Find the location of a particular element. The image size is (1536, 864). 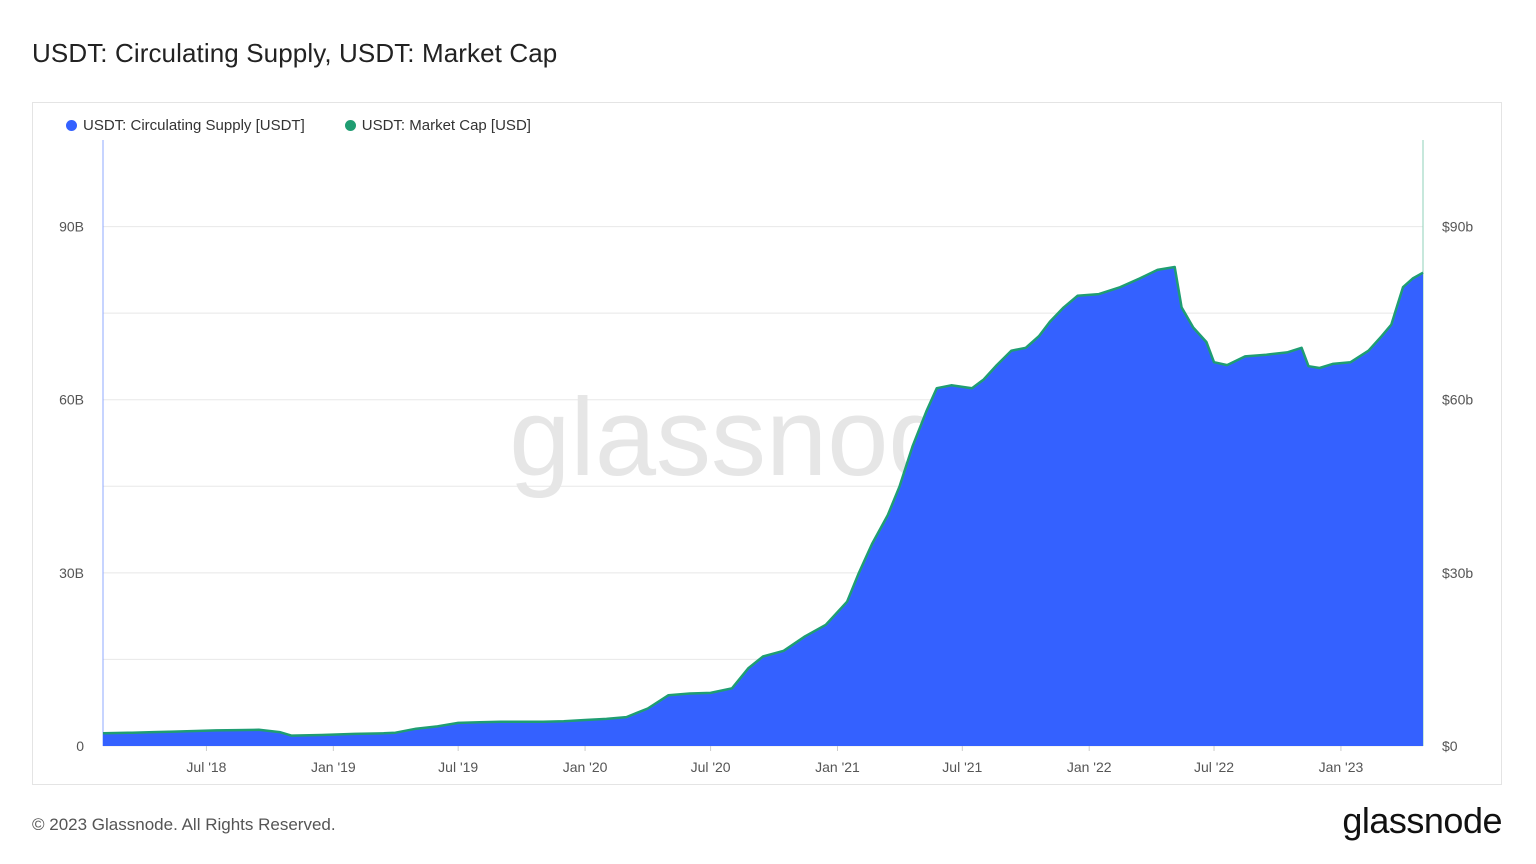

y-left-tick-label: 0 is located at coordinates (80, 746).